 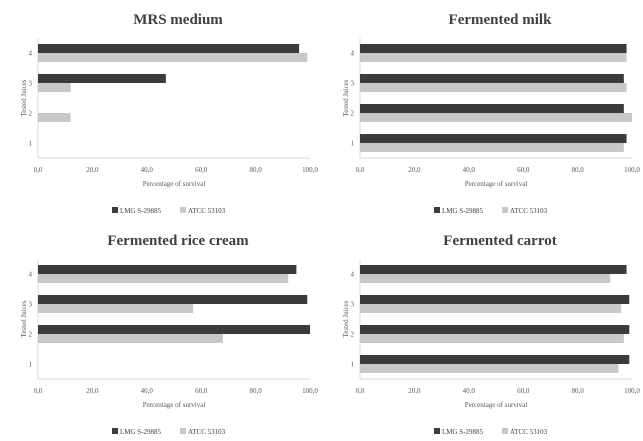 What do you see at coordinates (501, 20) in the screenshot?
I see `chart-title: Fermented milk` at bounding box center [501, 20].